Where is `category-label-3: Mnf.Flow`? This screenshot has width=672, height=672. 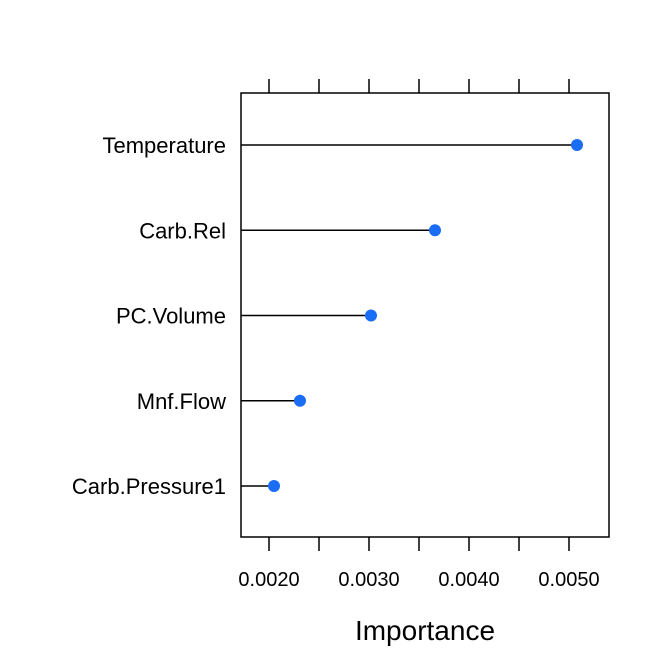
category-label-3: Mnf.Flow is located at coordinates (181, 401).